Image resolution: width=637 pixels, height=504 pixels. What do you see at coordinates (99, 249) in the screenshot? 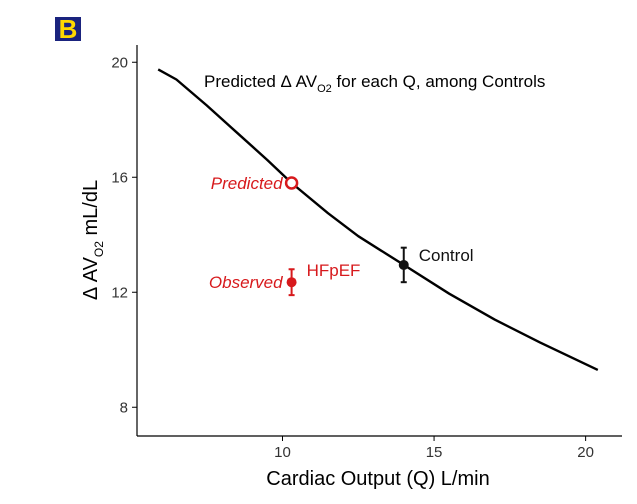
I see `y-axis-label-subscript: O2` at bounding box center [99, 249].